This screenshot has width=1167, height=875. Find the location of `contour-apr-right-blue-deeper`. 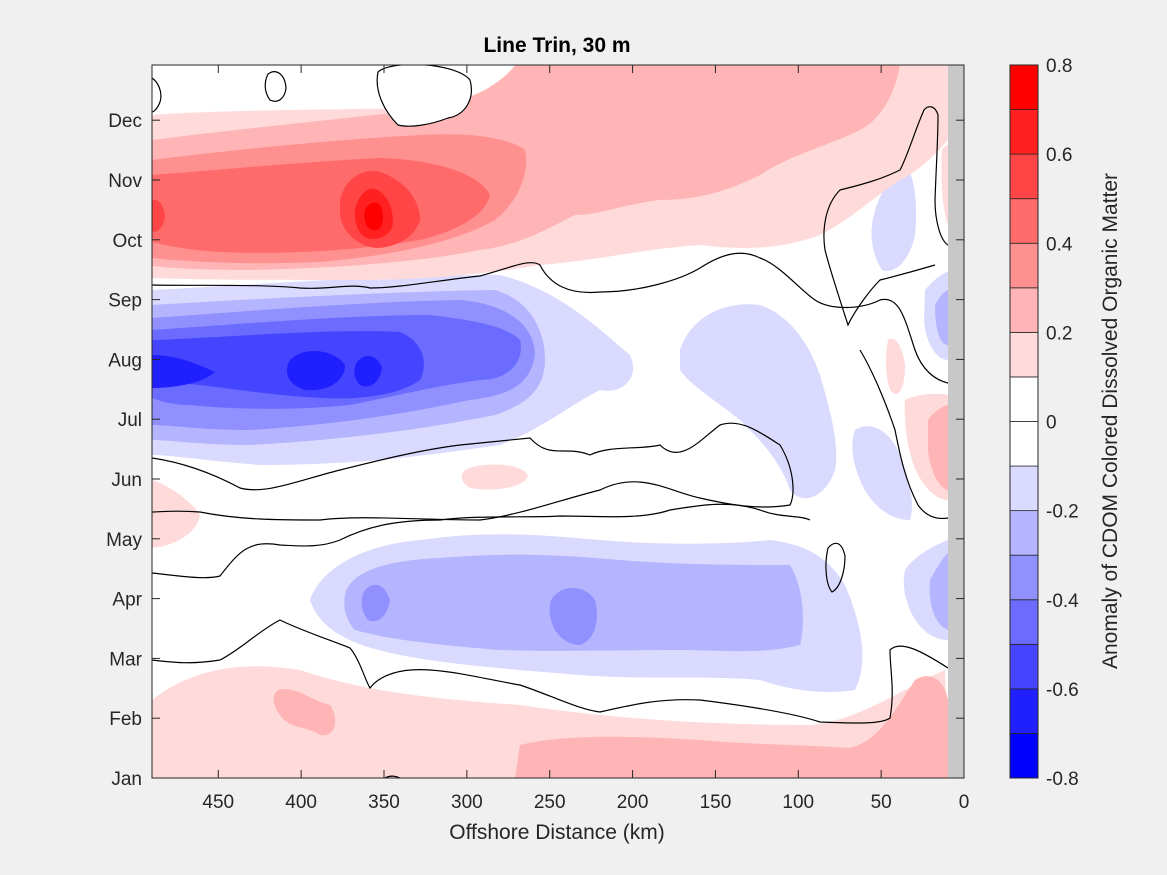

contour-apr-right-blue-deeper is located at coordinates (938, 591).